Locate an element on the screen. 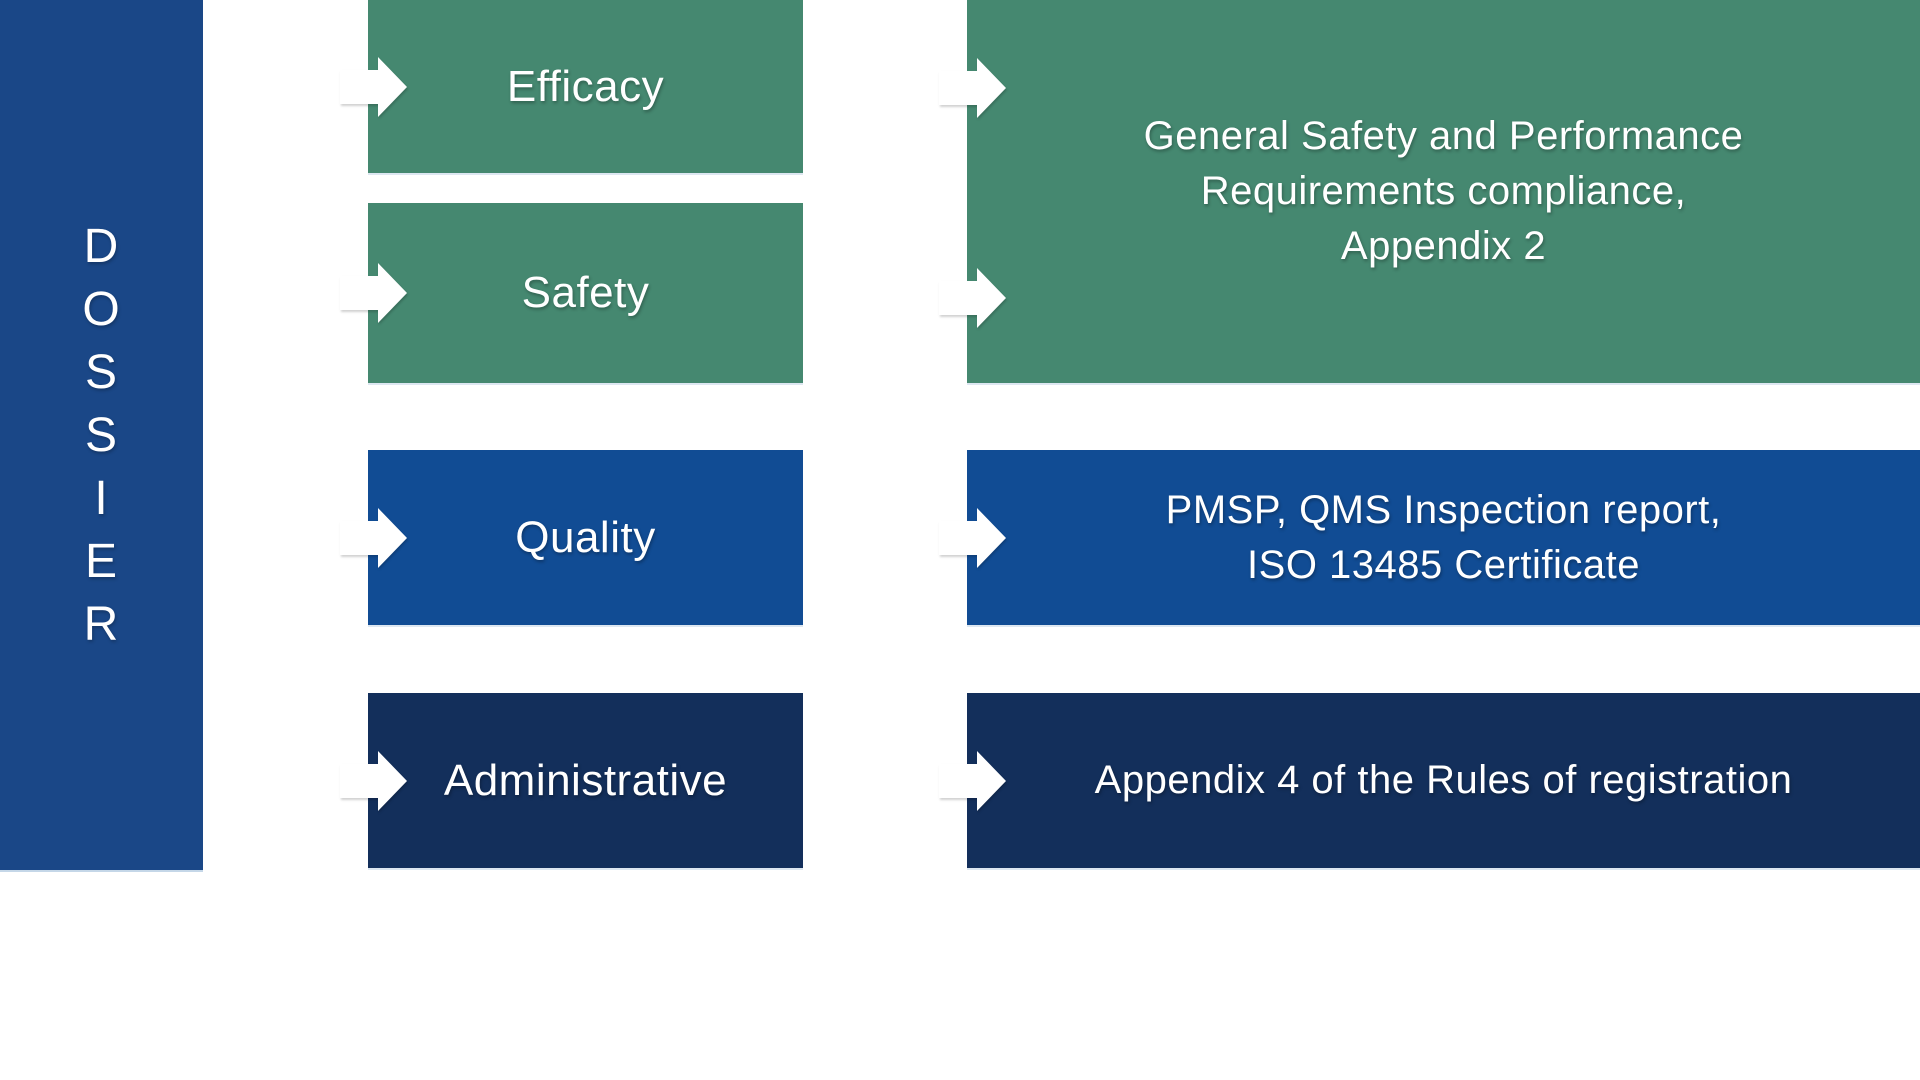 This screenshot has width=1920, height=1080. dossier-title: D O S S I E R is located at coordinates (101, 435).